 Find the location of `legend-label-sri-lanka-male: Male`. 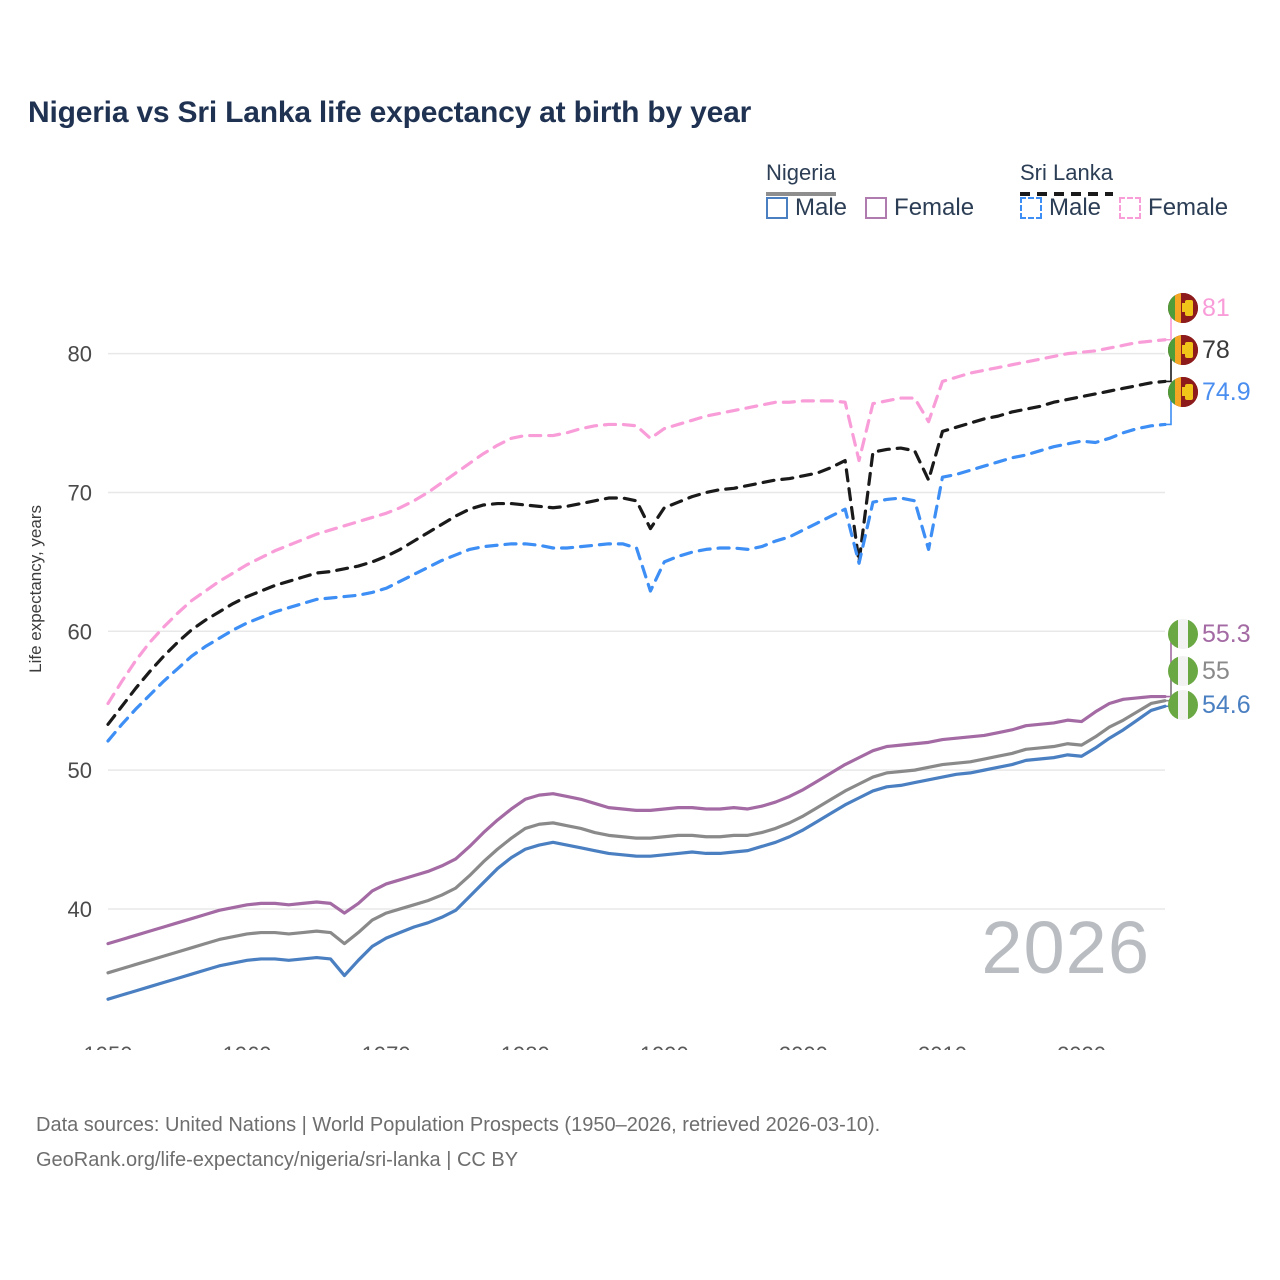

legend-label-sri-lanka-male: Male is located at coordinates (1075, 207).